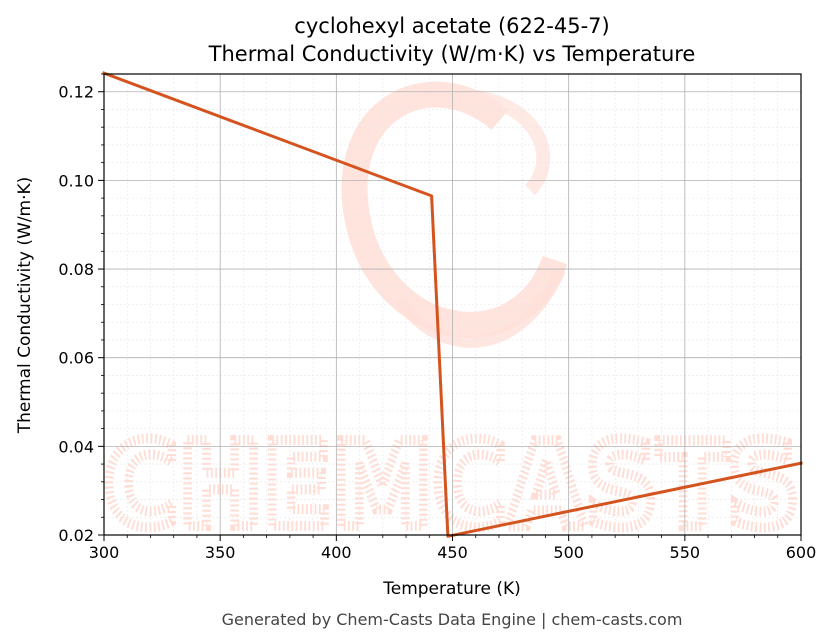  What do you see at coordinates (76, 535) in the screenshot?
I see `y-tick-label: 0.02` at bounding box center [76, 535].